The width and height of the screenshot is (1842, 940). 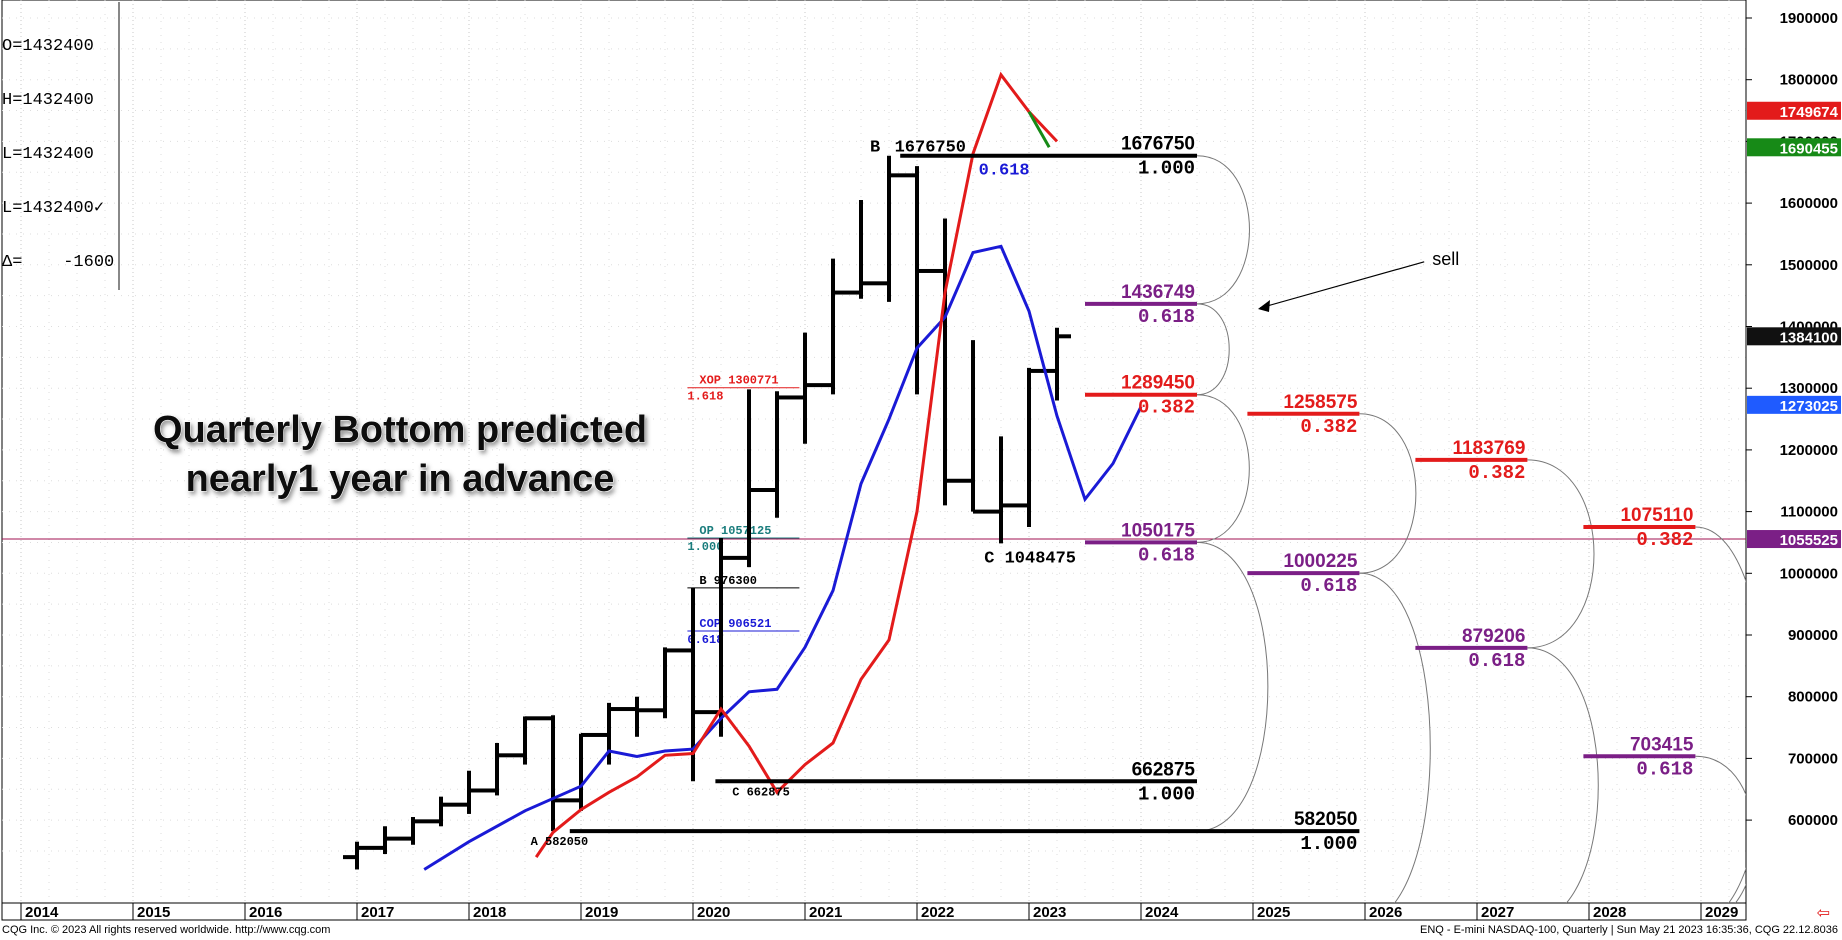 I want to click on price-tag-label: 1749674, so click(x=1809, y=112).